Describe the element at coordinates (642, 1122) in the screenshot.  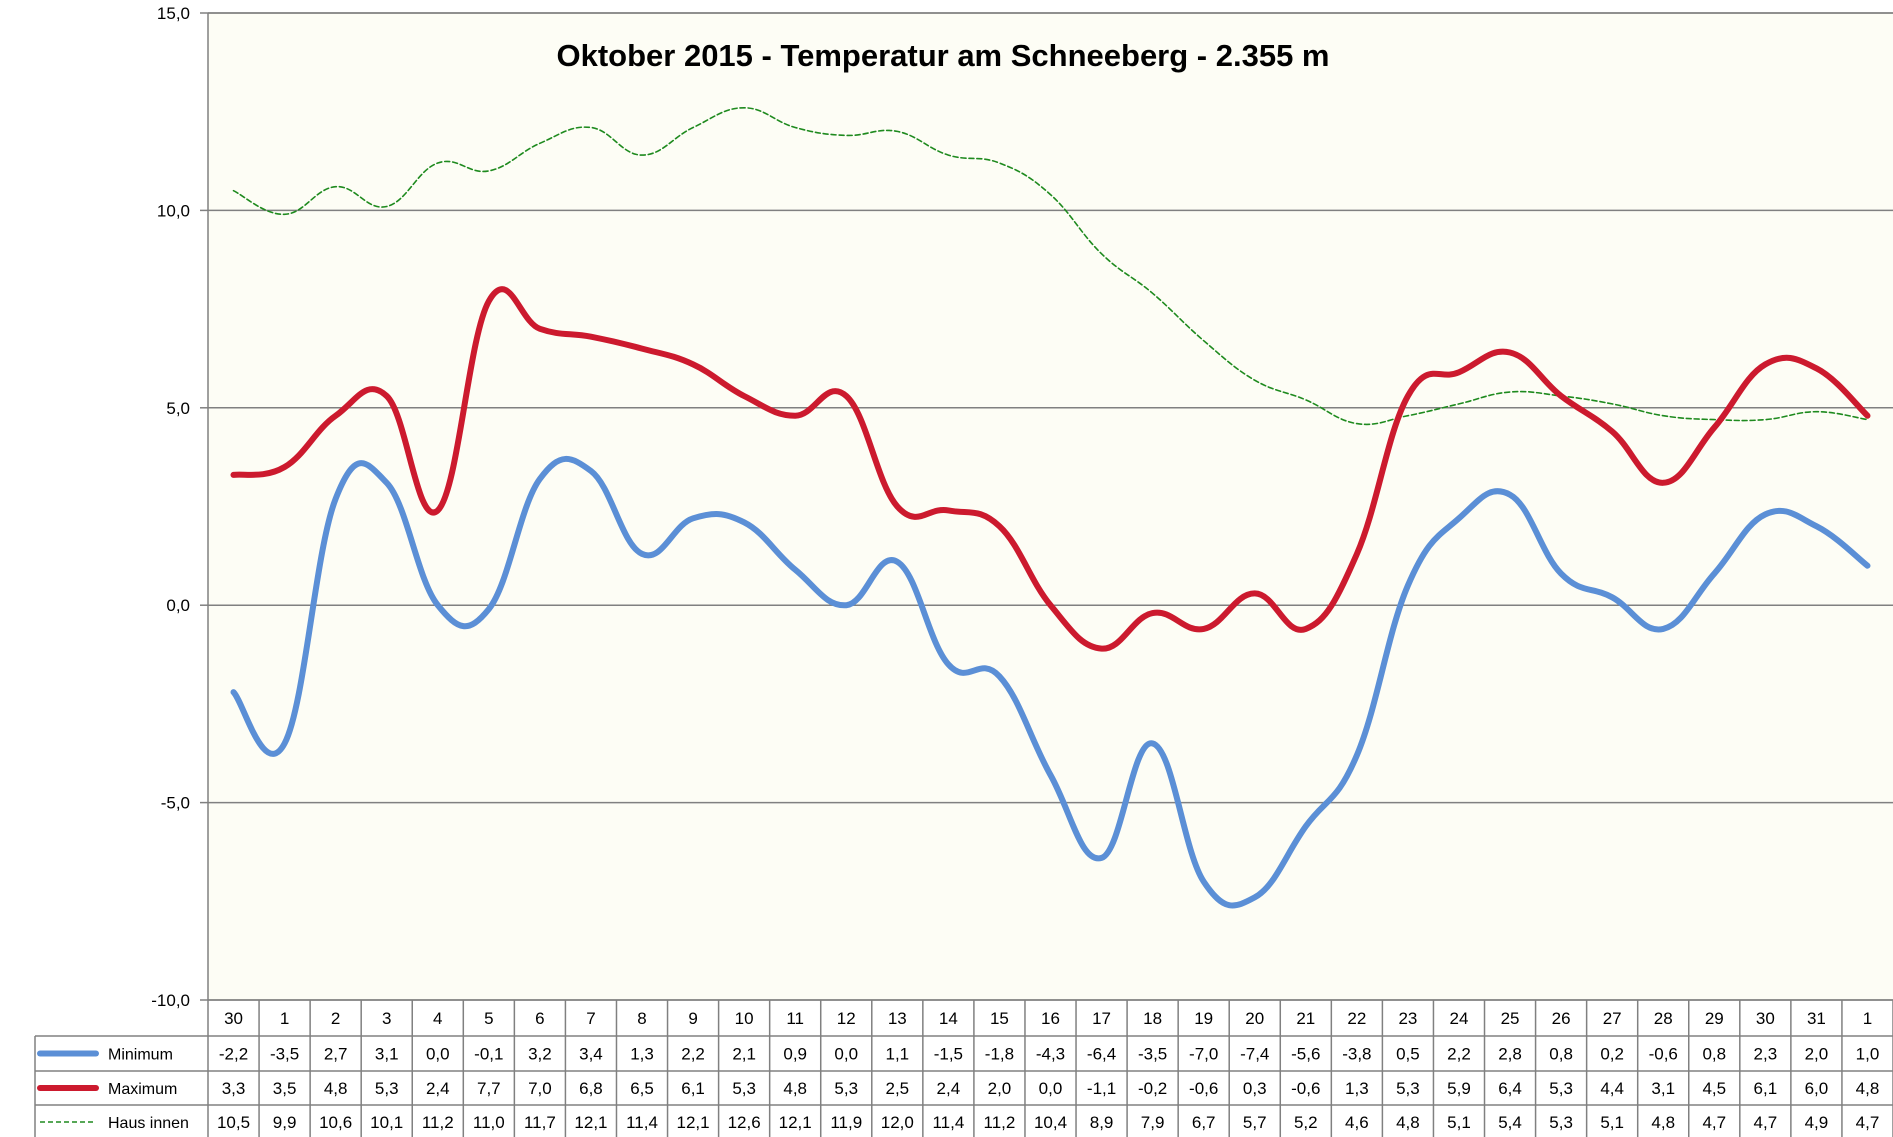
I see `data-label: 11,4` at that location.